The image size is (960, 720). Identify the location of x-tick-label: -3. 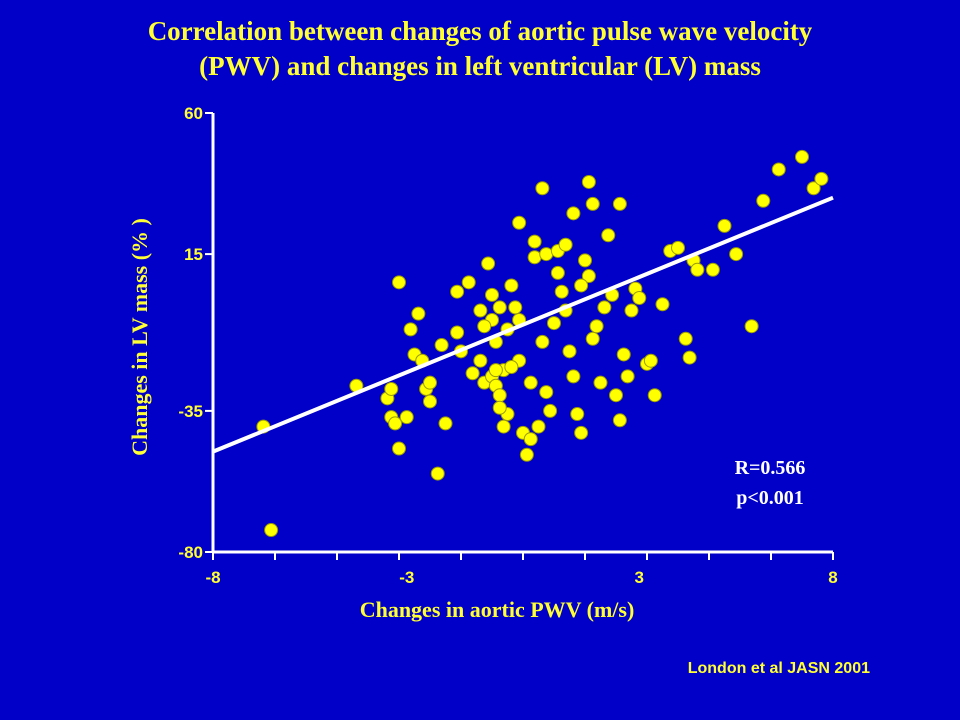
(406, 577).